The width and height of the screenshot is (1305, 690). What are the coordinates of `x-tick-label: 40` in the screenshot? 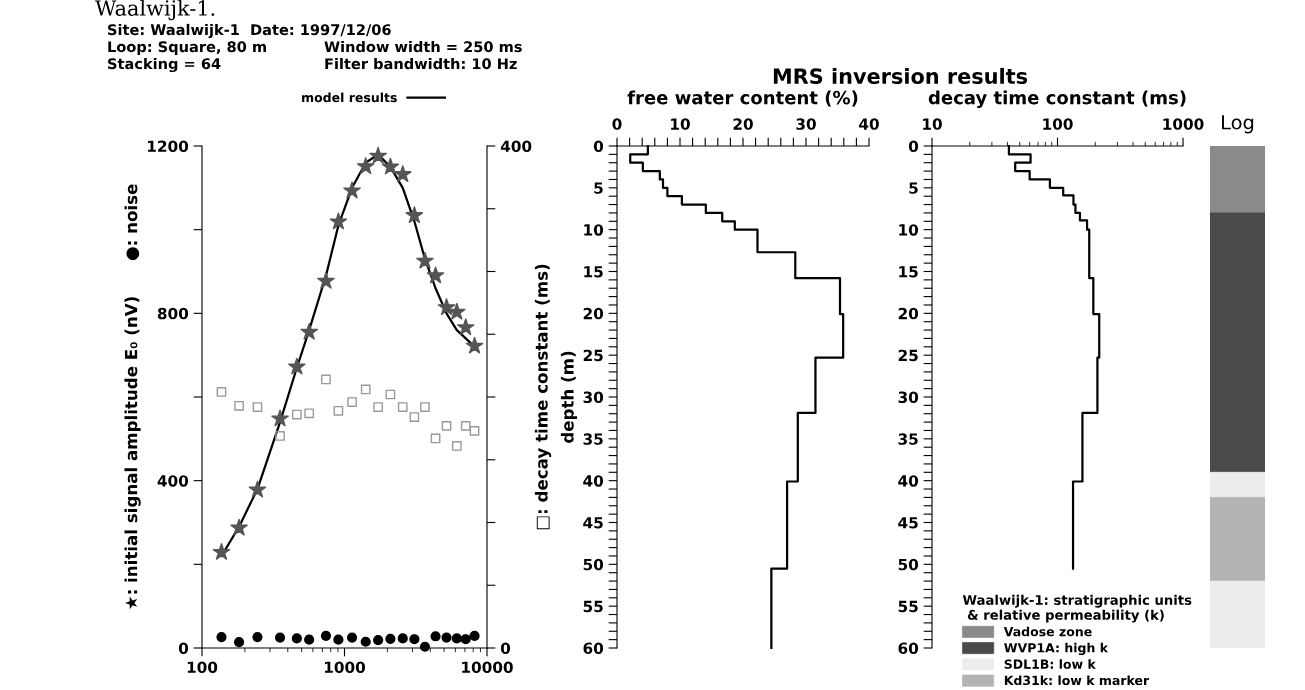 It's located at (869, 124).